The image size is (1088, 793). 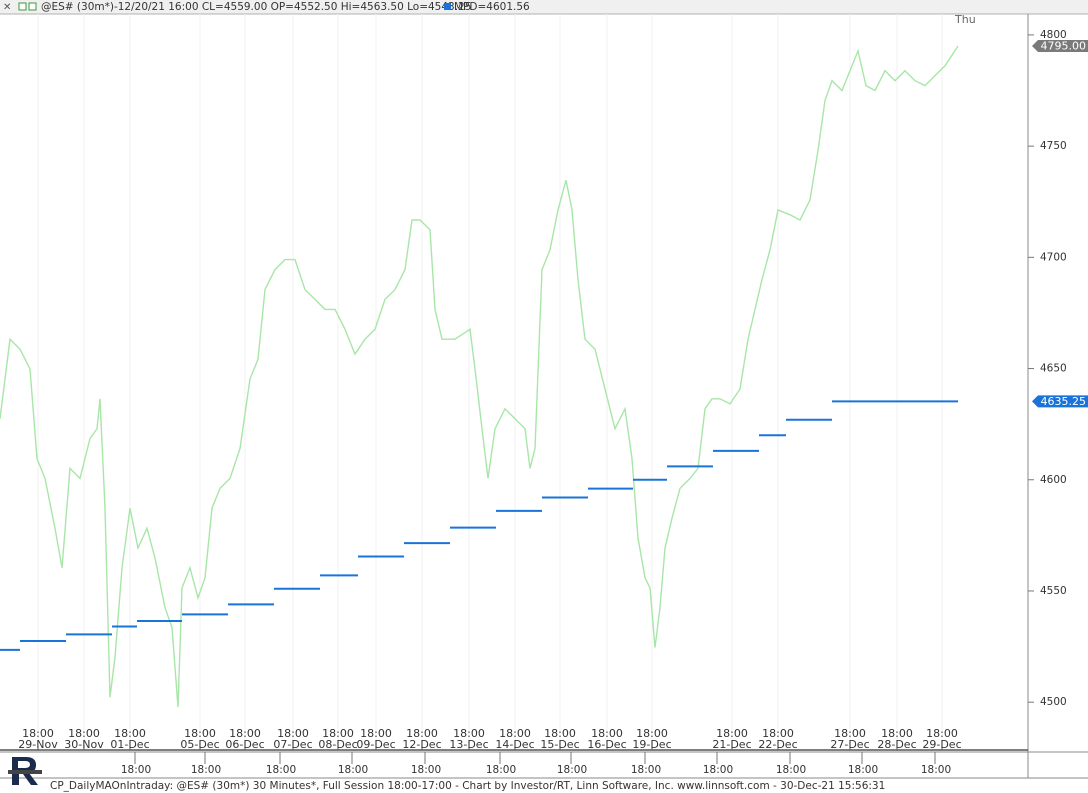 What do you see at coordinates (1053, 591) in the screenshot?
I see `y-tick-label: 4550` at bounding box center [1053, 591].